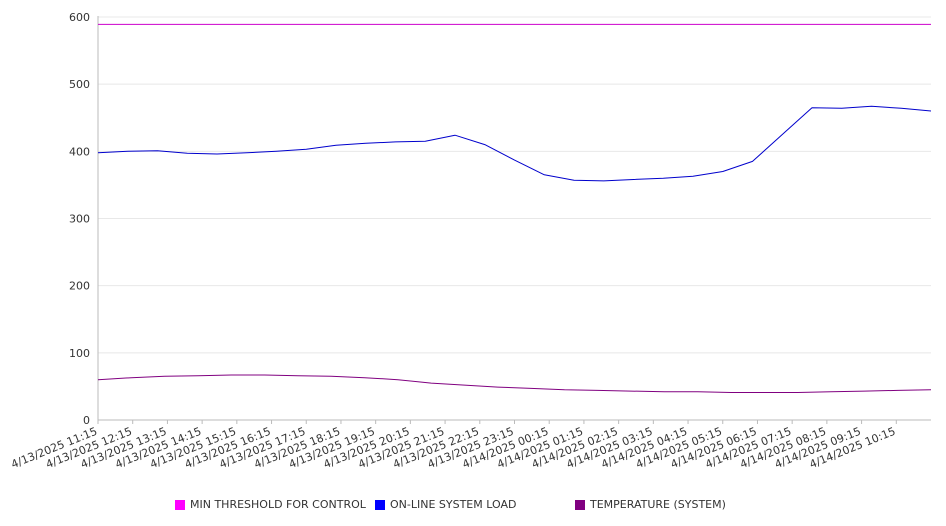  I want to click on y-tick-label: 300, so click(79, 219).